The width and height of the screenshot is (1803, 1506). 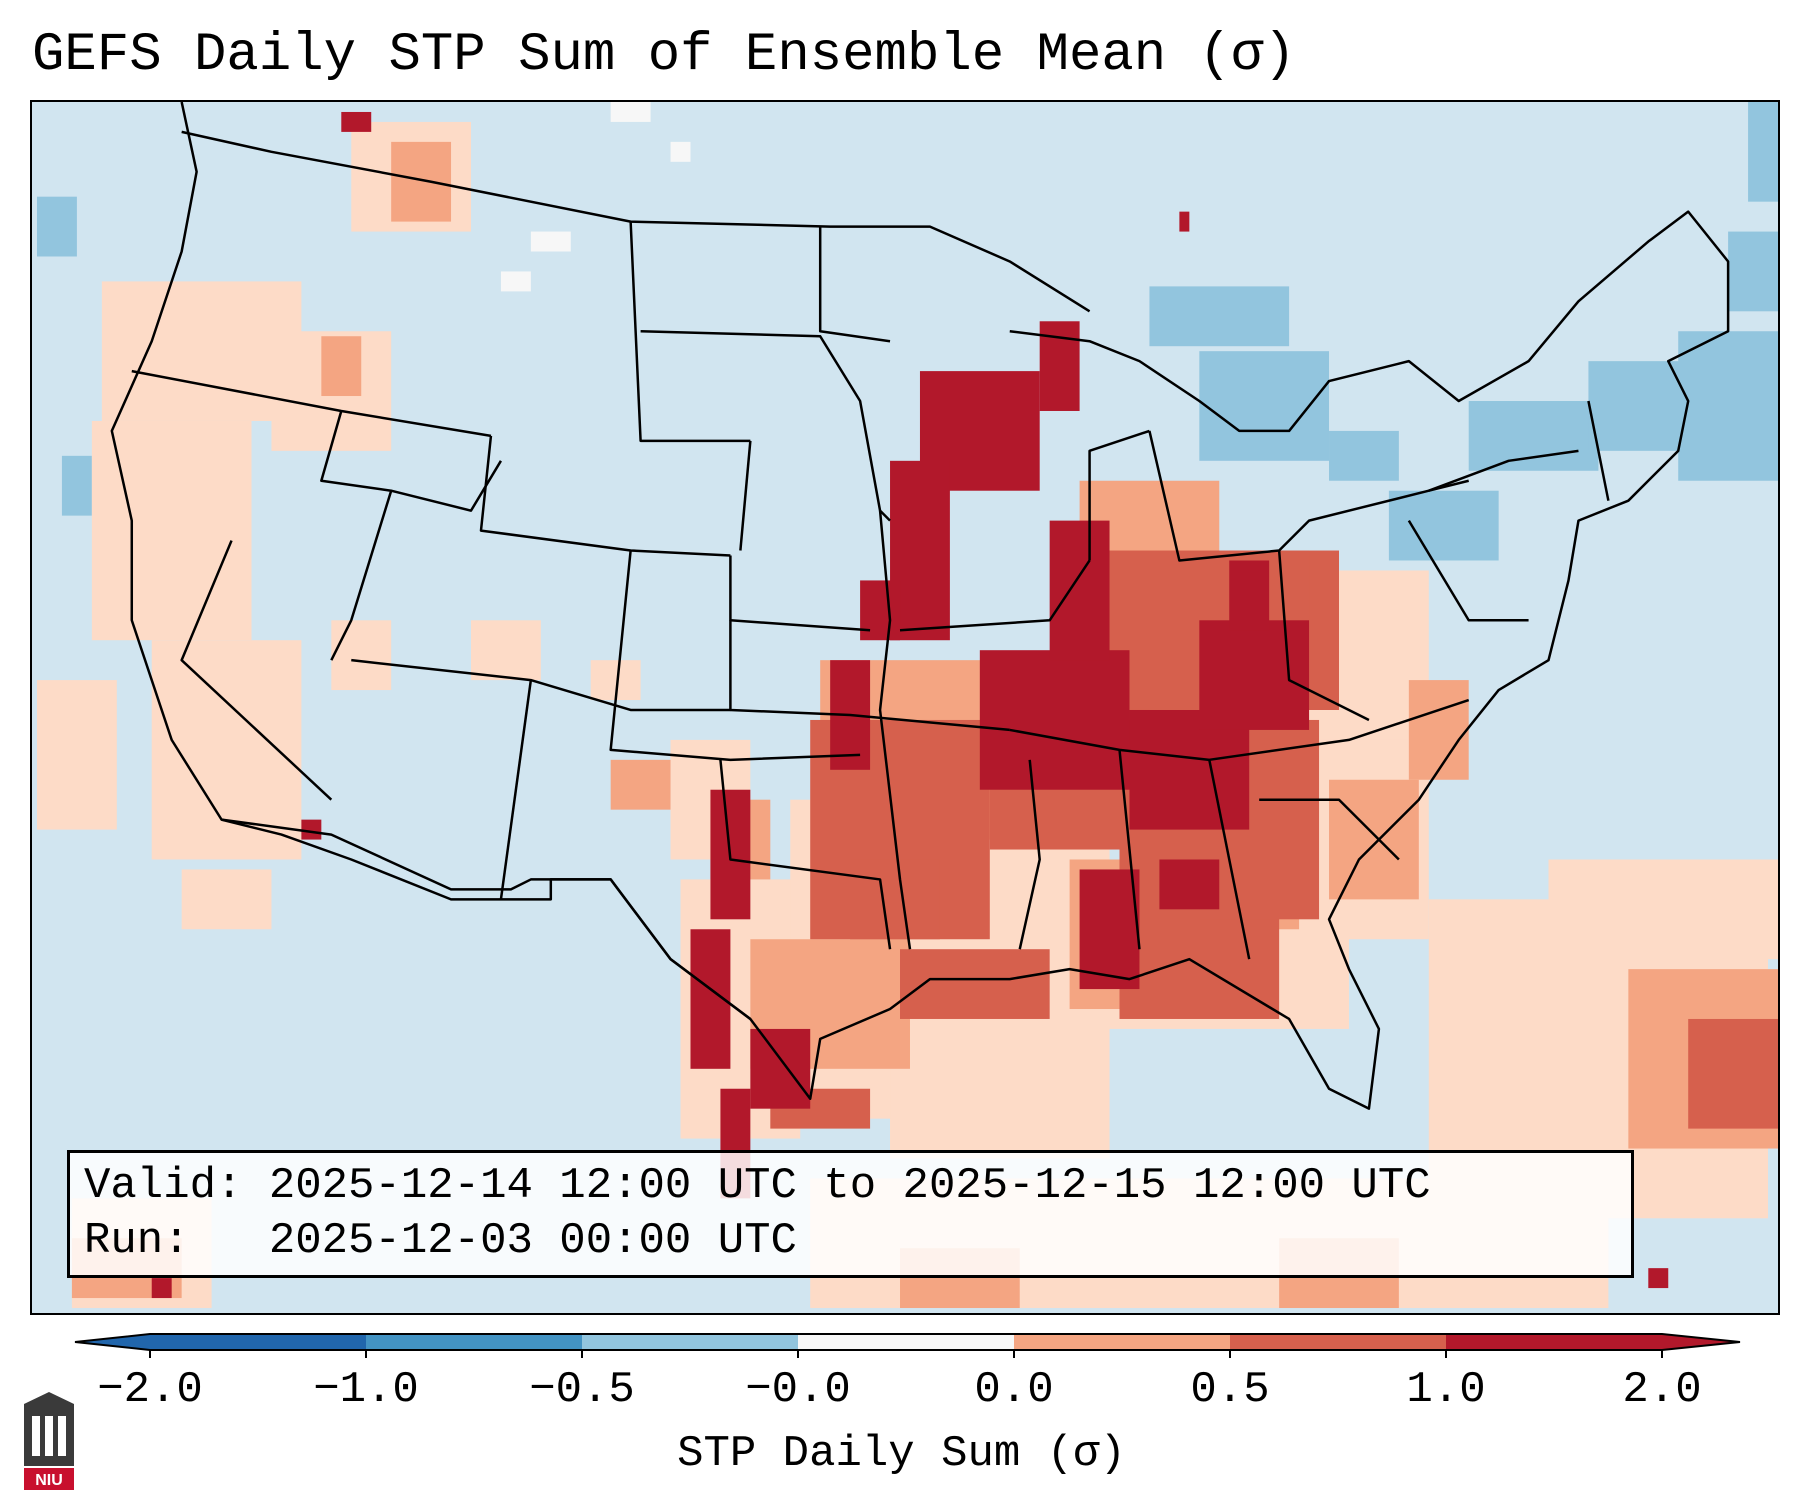 What do you see at coordinates (49, 1480) in the screenshot?
I see `logo-text: NIU` at bounding box center [49, 1480].